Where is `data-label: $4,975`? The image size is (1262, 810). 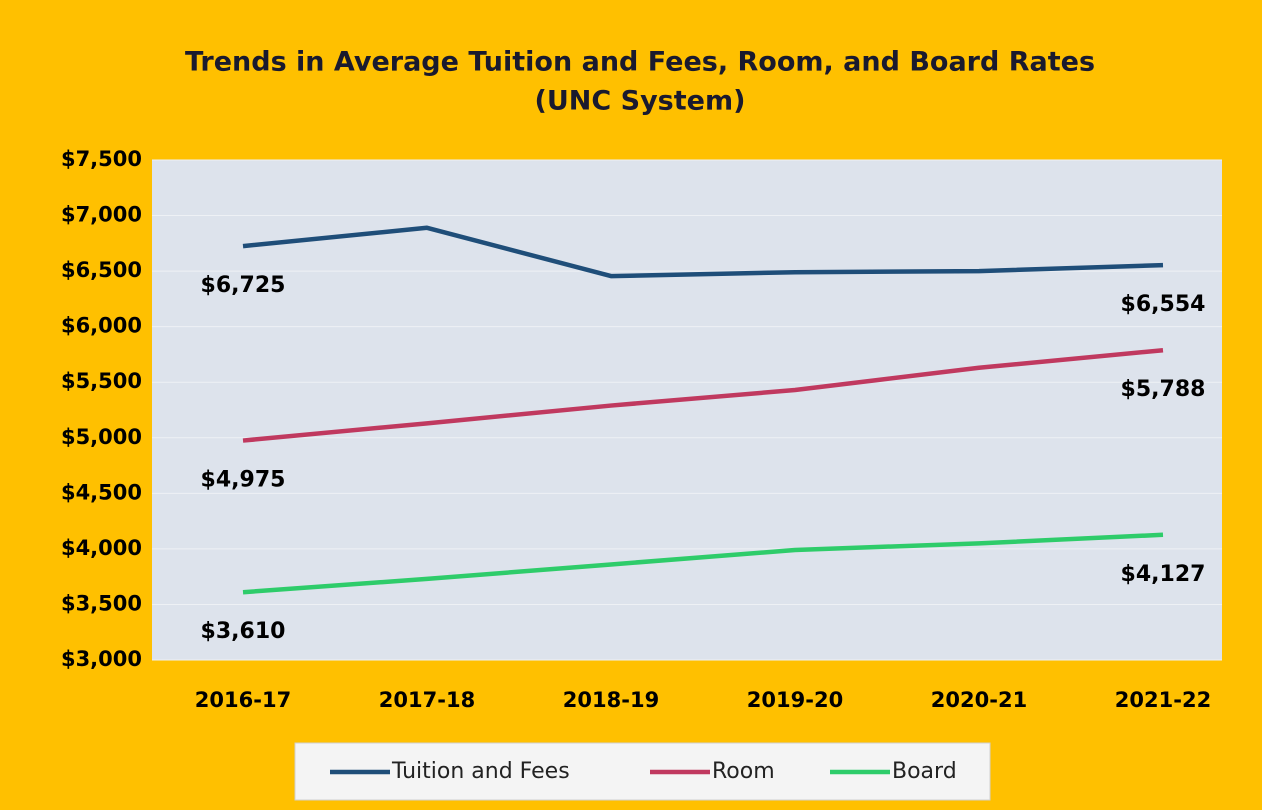 data-label: $4,975 is located at coordinates (243, 480).